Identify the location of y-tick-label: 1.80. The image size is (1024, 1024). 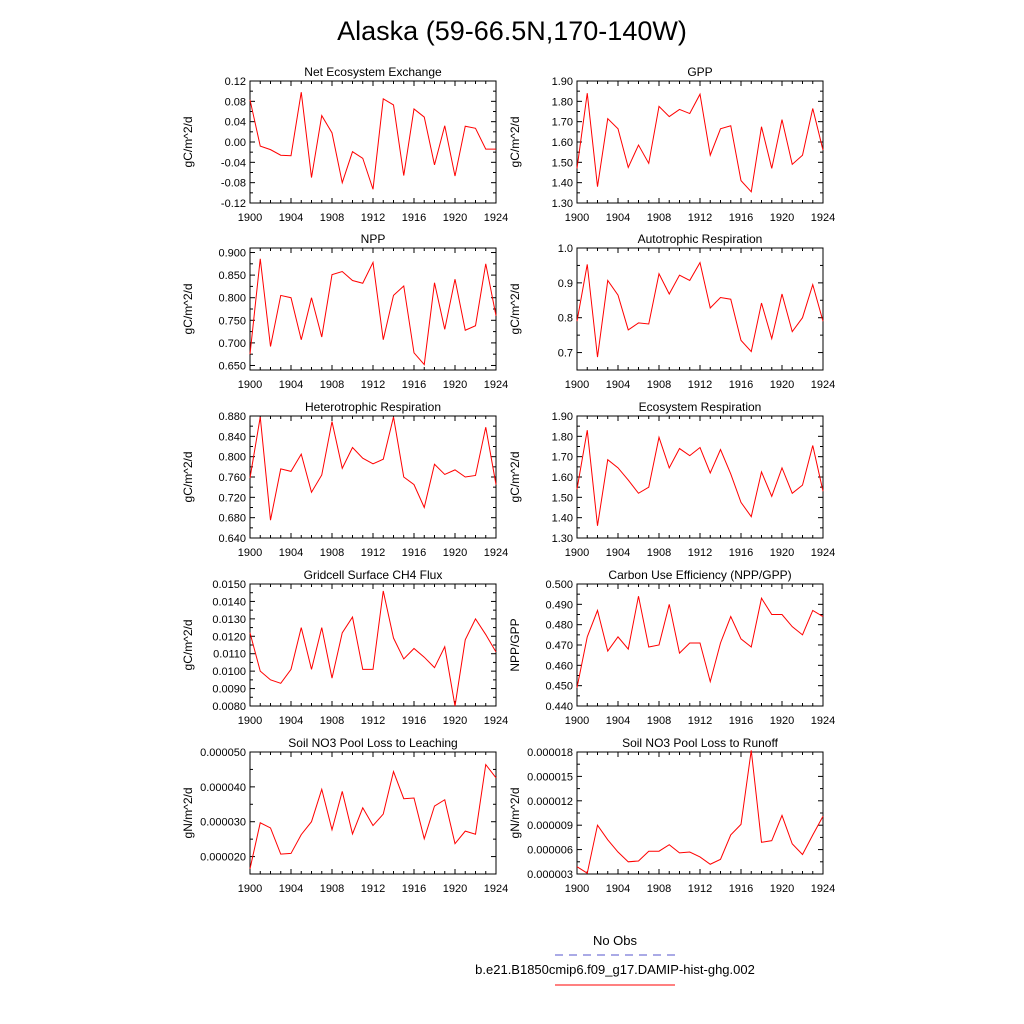
(562, 102).